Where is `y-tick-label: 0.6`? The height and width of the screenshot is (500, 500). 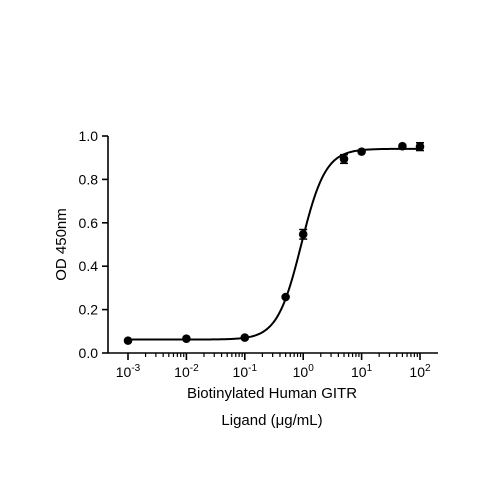
y-tick-label: 0.6 is located at coordinates (89, 223).